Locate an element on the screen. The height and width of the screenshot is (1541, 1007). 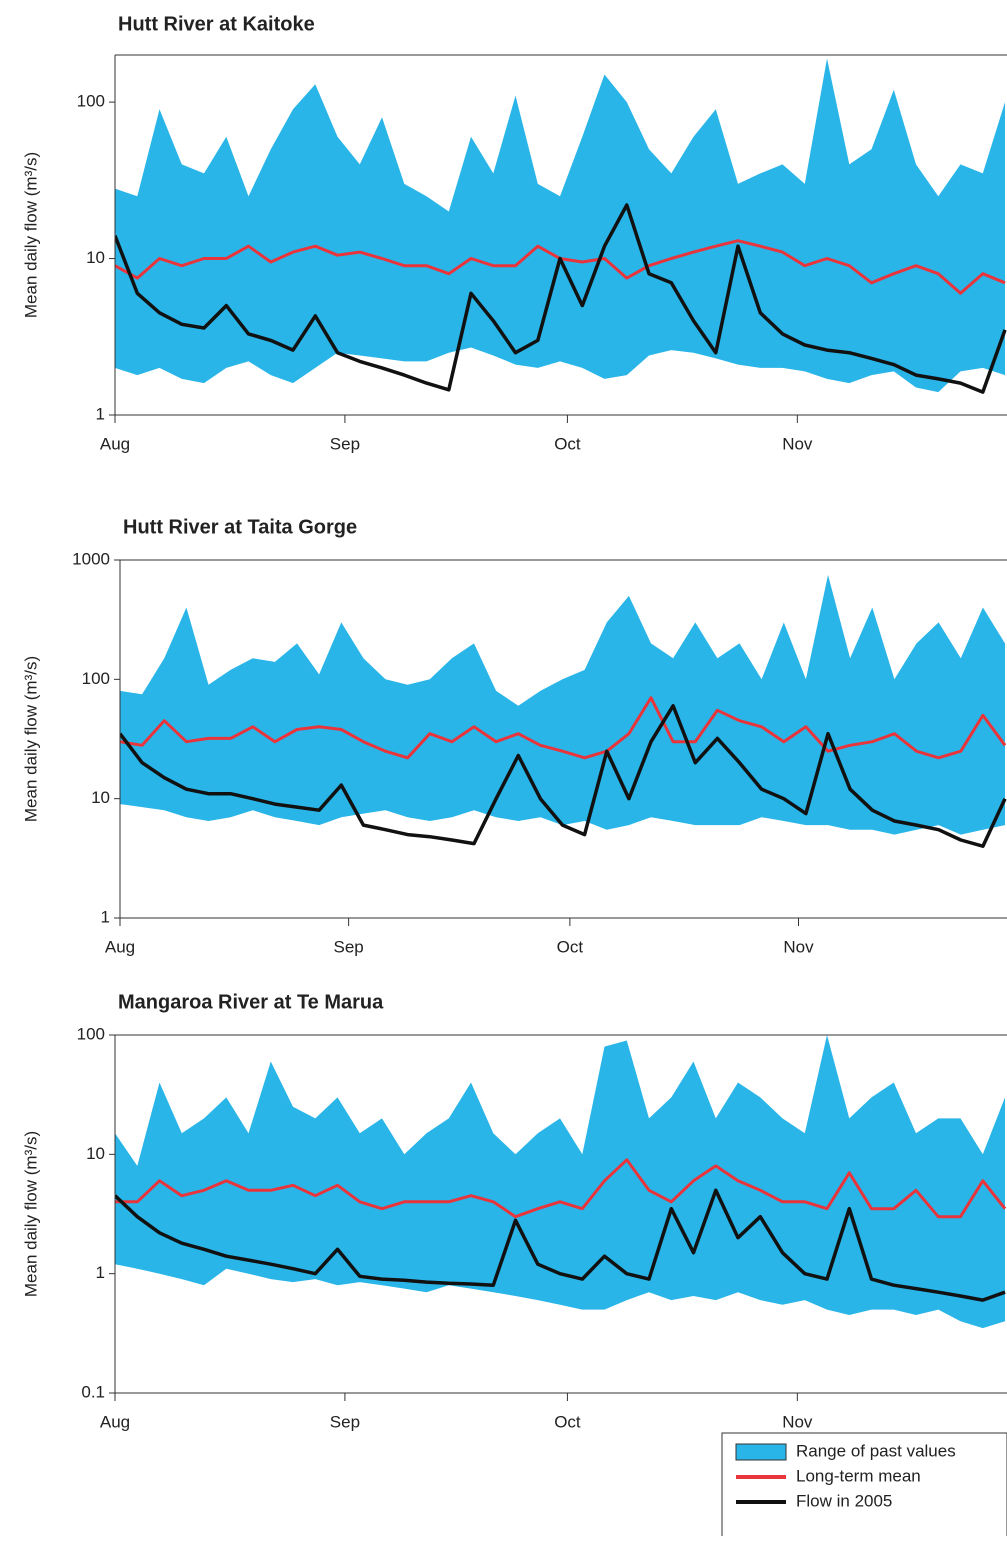
legend-label: Long-term mean is located at coordinates (858, 1475).